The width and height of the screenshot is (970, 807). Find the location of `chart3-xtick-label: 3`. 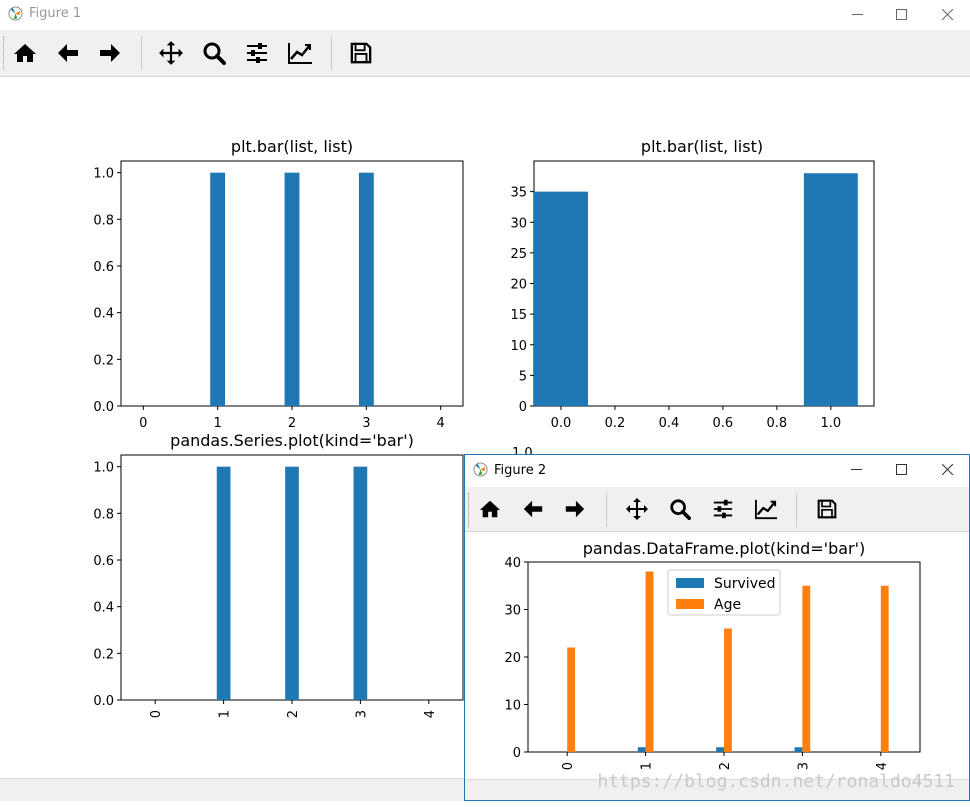

chart3-xtick-label: 3 is located at coordinates (361, 714).